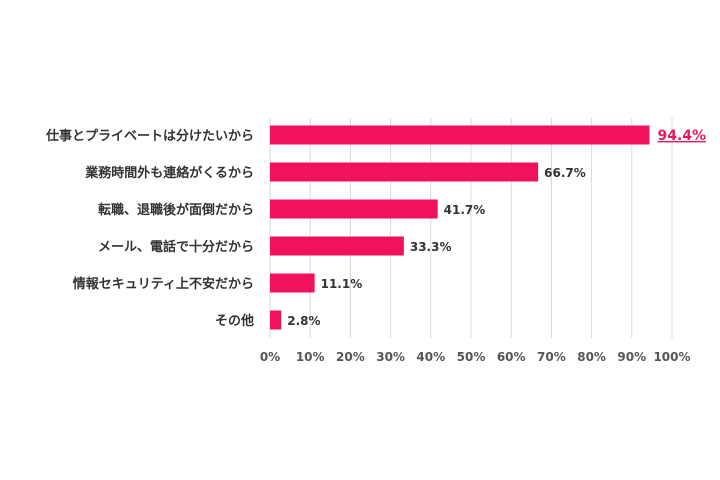 This screenshot has width=720, height=480. Describe the element at coordinates (270, 357) in the screenshot. I see `x-tick-label: 0%` at that location.